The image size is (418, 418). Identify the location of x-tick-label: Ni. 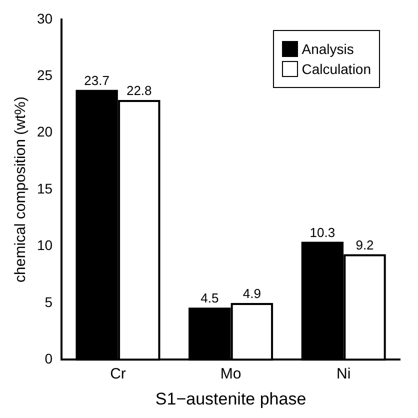
(343, 374).